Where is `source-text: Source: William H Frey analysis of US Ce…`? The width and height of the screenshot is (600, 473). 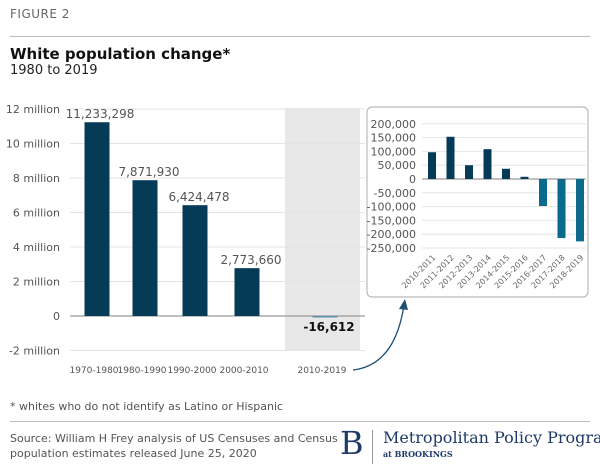 source-text: Source: William H Frey analysis of US Ce… is located at coordinates (174, 446).